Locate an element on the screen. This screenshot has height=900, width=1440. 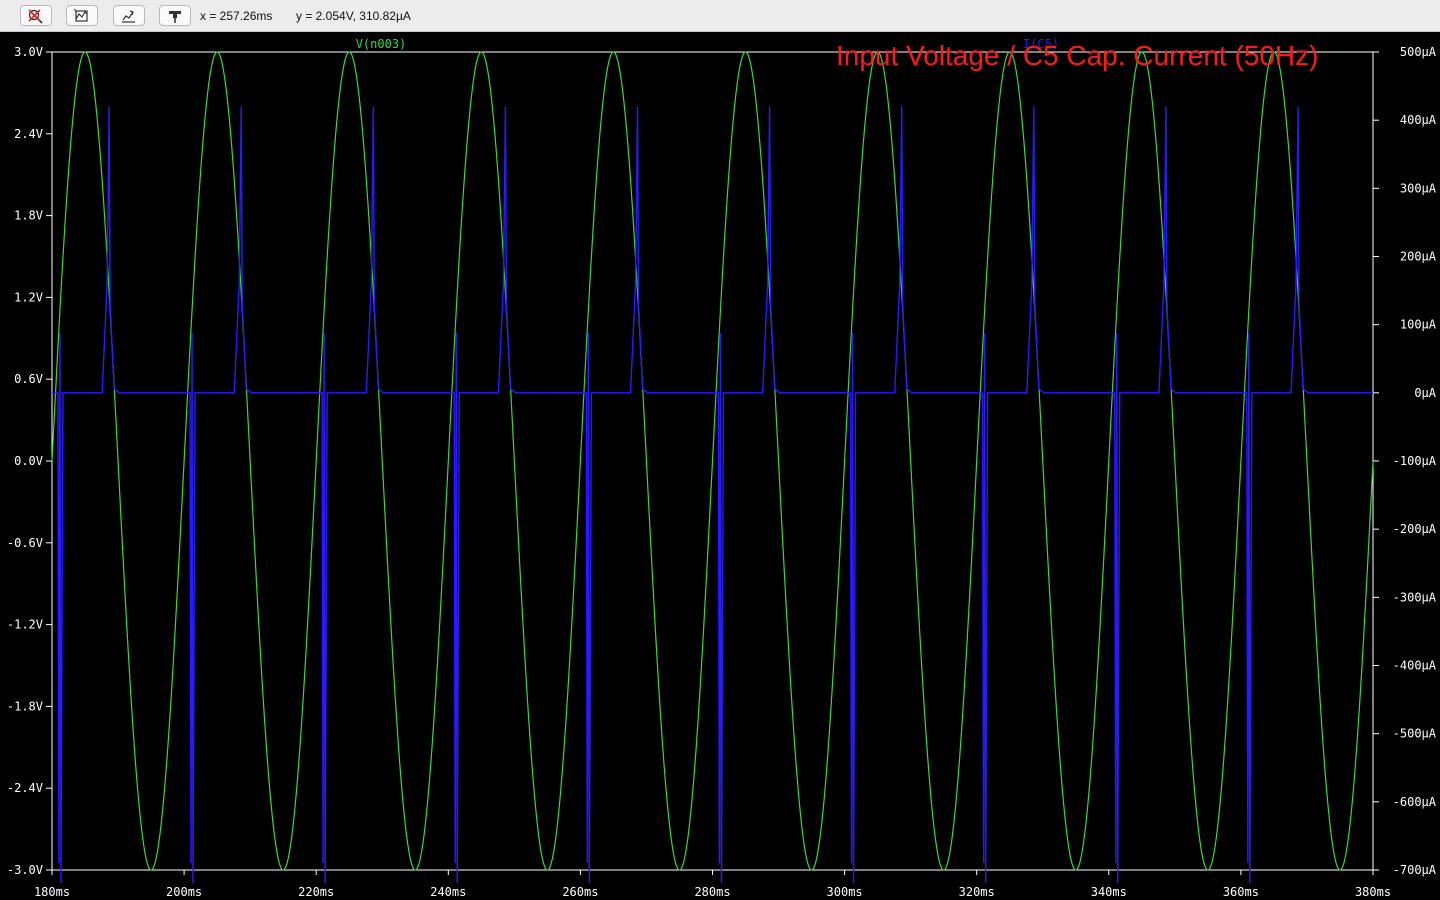
probe-icon is located at coordinates (175, 16).